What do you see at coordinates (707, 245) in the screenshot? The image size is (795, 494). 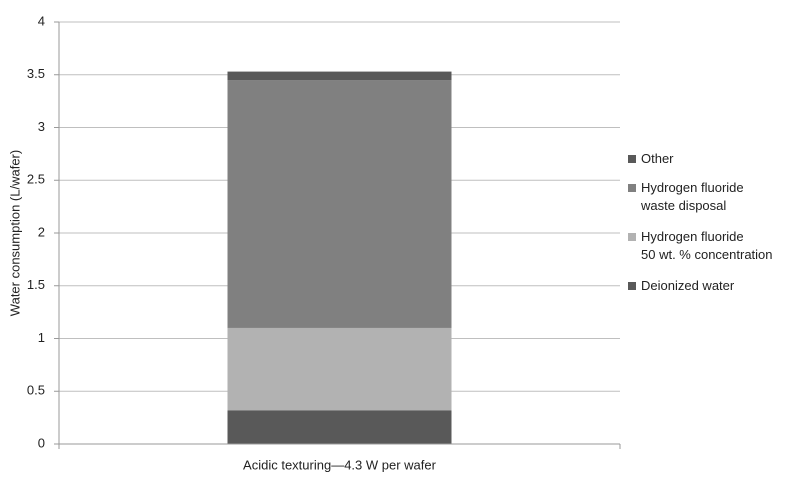 I see `legend-label: Hydrogen fluoride 50 wt. % concentration` at bounding box center [707, 245].